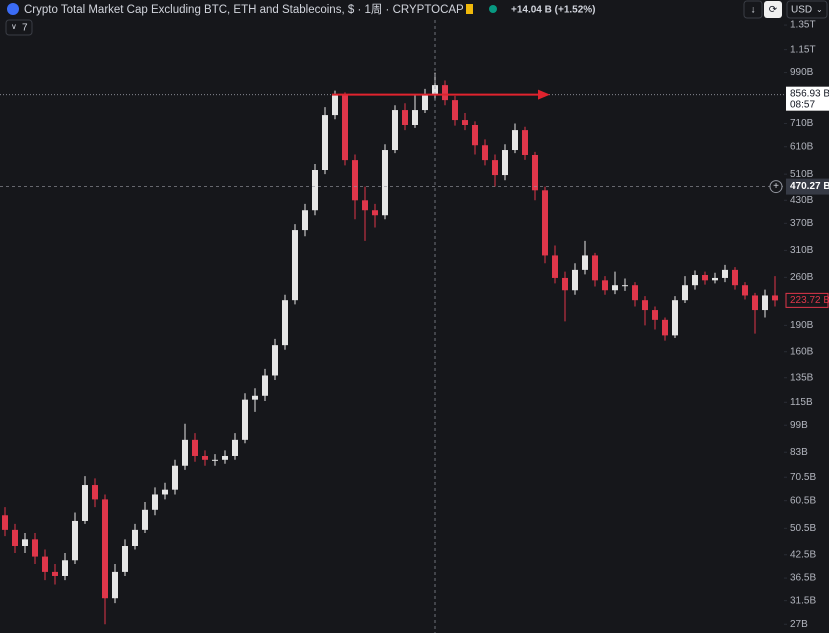  I want to click on marker-label: 856.93 B, so click(809, 93).